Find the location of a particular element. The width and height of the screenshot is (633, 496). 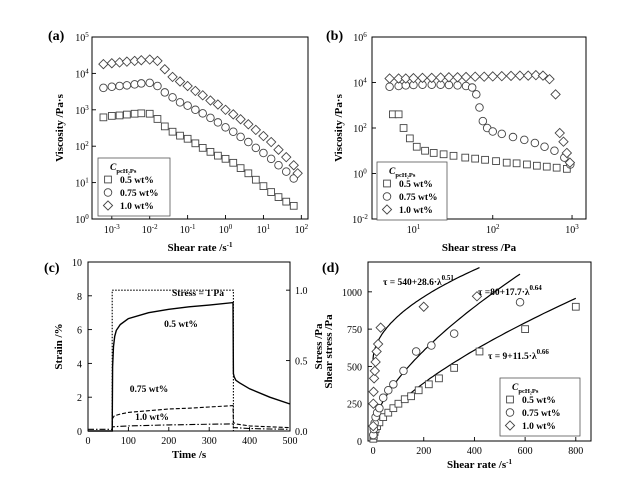

x-tick-label: 300 is located at coordinates (209, 441).